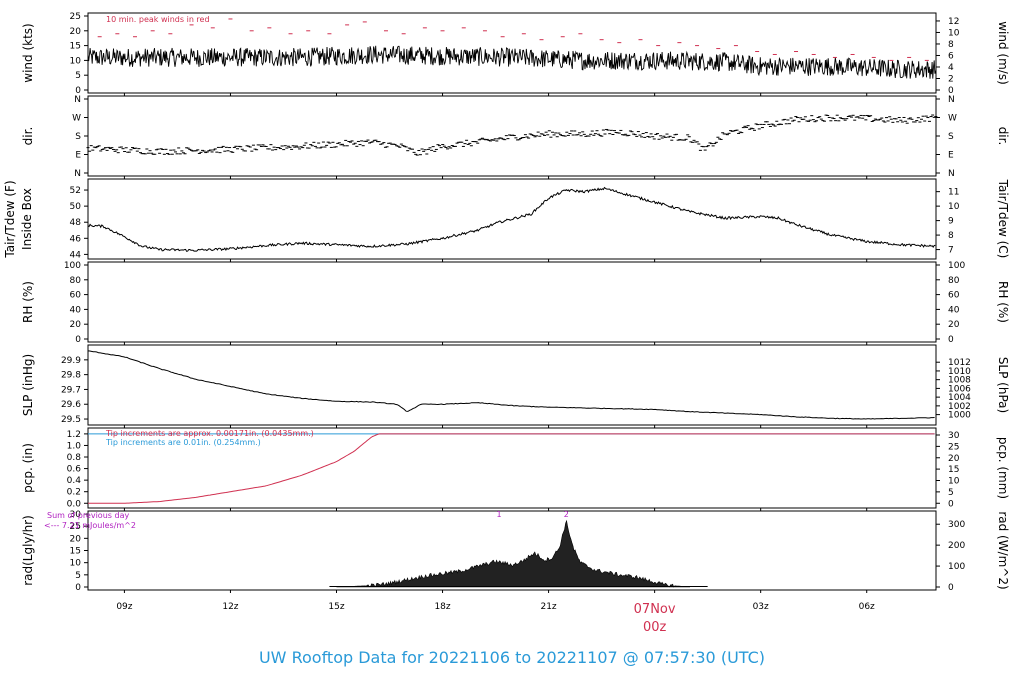 This screenshot has width=1024, height=700. Describe the element at coordinates (72, 266) in the screenshot. I see `left-tick-label-rh: 100` at that location.